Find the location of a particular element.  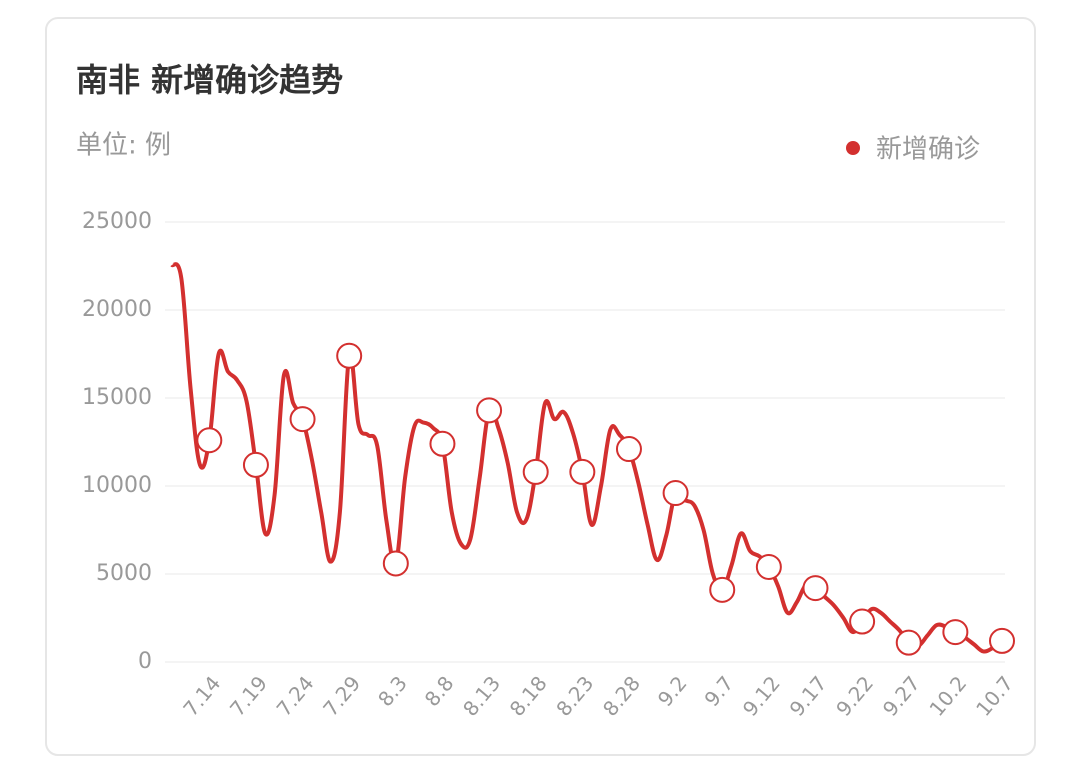

y-tick-label: 25000 is located at coordinates (117, 221).